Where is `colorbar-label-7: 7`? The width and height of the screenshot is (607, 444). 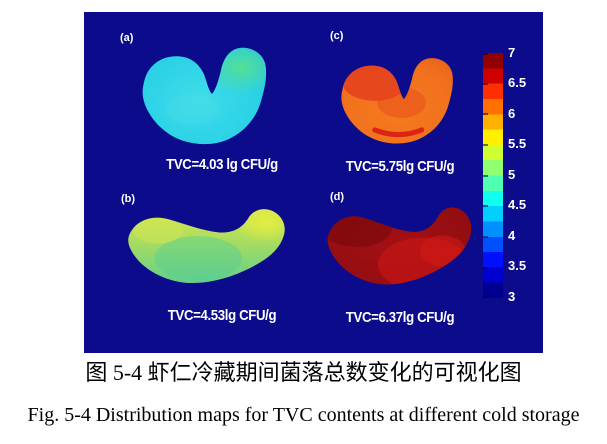 colorbar-label-7: 7 is located at coordinates (512, 52).